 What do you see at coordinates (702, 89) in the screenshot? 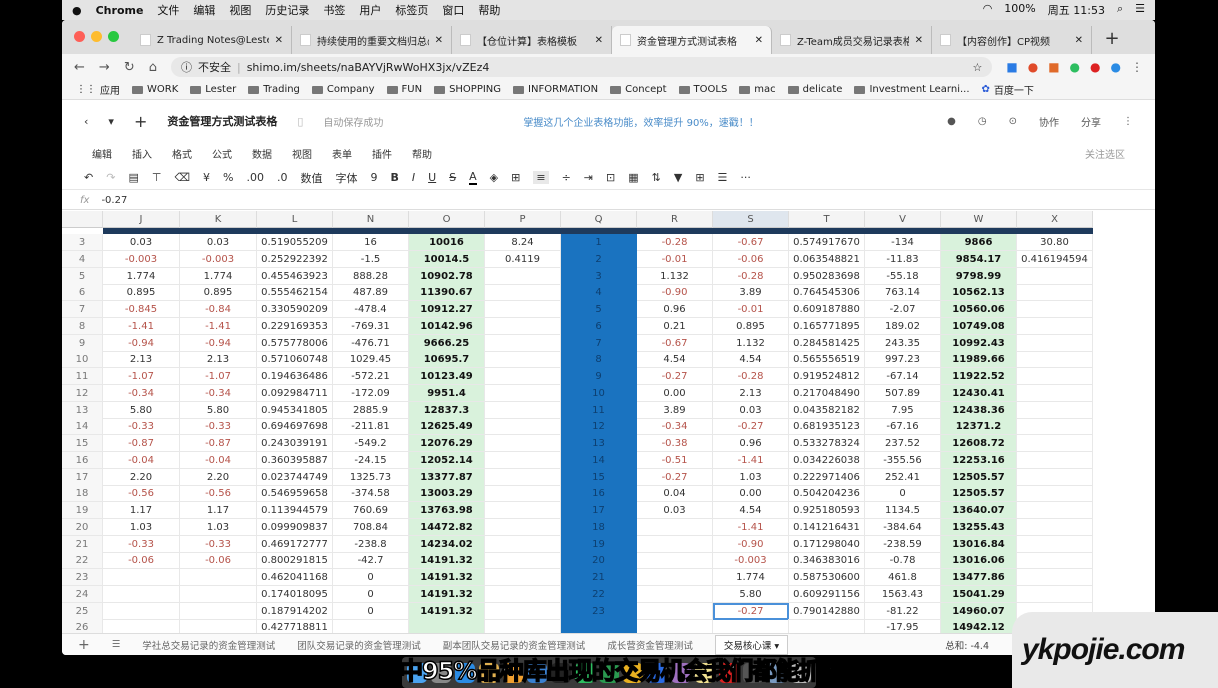
I see `bookmark-folder: TOOLS` at bounding box center [702, 89].